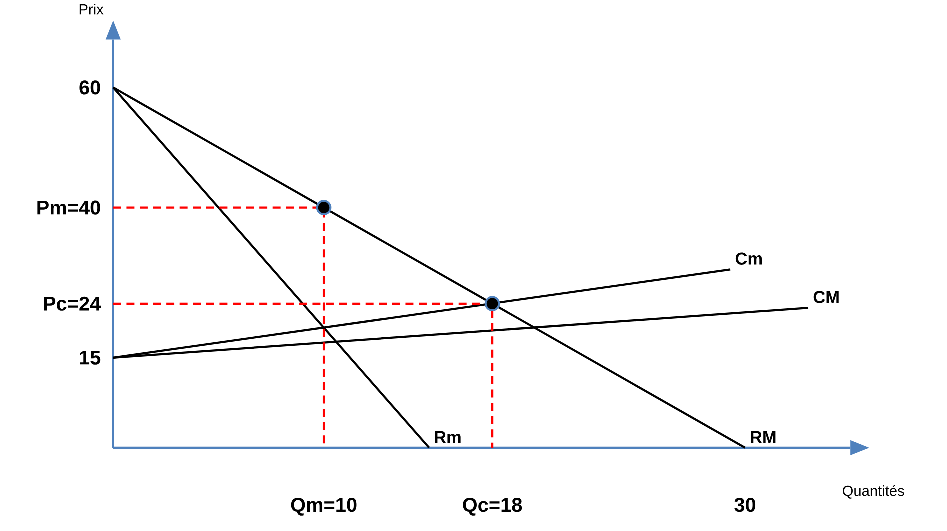 Image resolution: width=947 pixels, height=531 pixels. Describe the element at coordinates (745, 505) in the screenshot. I see `x-tick-label: 30` at that location.